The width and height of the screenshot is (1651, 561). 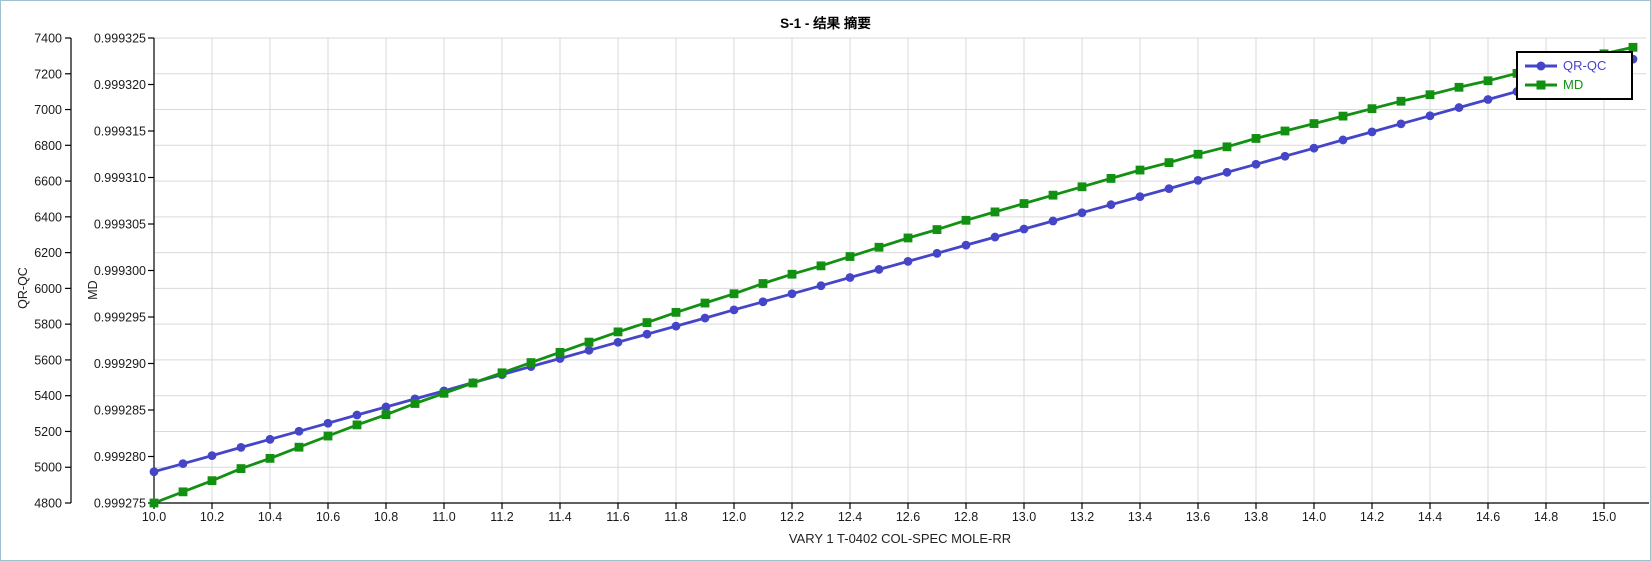 I want to click on x-tick-label: 10.6, so click(x=328, y=517).